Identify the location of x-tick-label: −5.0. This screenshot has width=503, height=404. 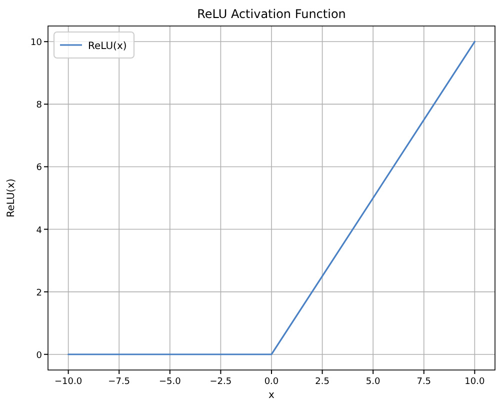
(170, 382).